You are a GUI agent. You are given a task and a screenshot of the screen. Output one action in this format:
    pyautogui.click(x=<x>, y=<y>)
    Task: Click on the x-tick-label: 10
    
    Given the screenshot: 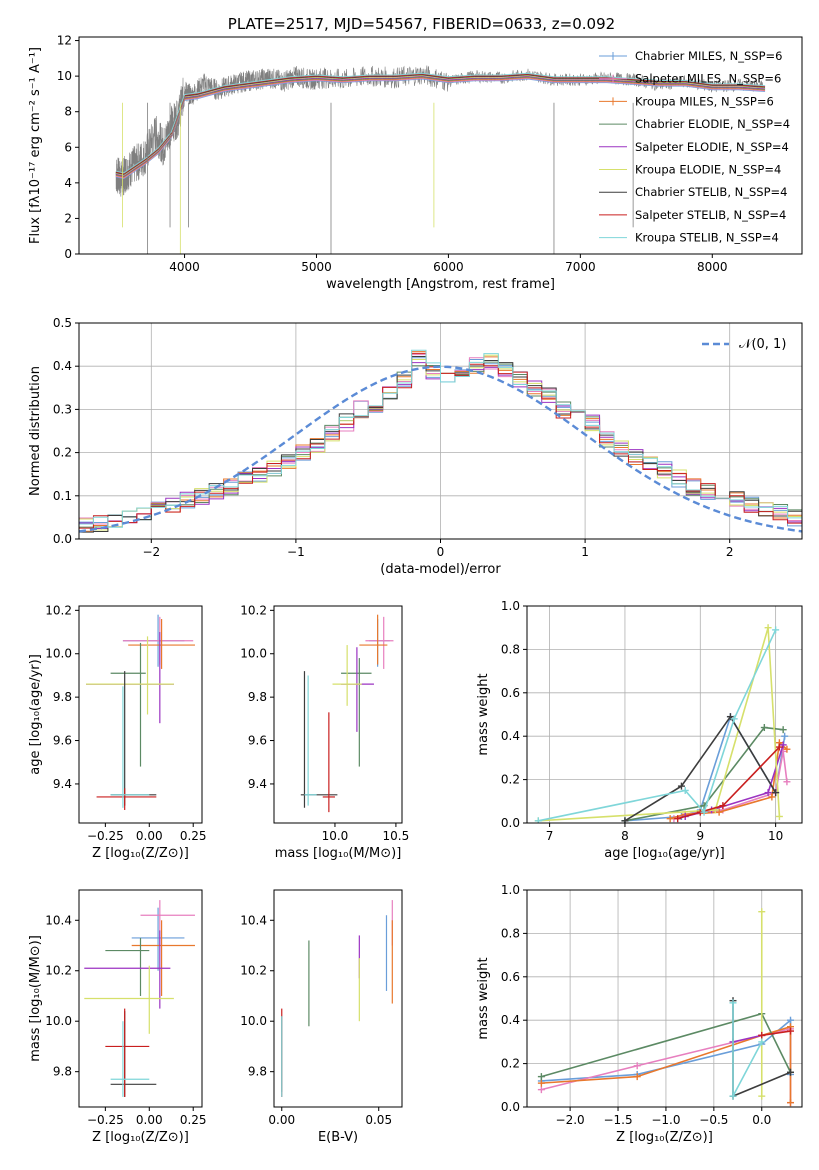 What is the action you would take?
    pyautogui.click(x=775, y=836)
    